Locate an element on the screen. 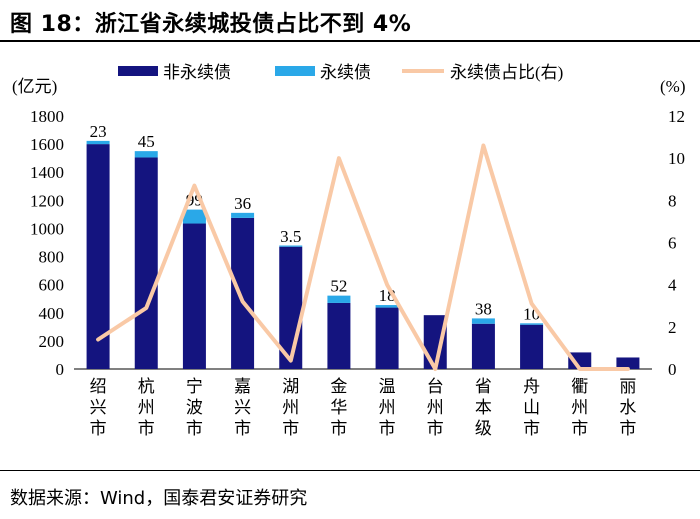 This screenshot has width=700, height=519. x-tick-label-char: 舟 is located at coordinates (531, 387).